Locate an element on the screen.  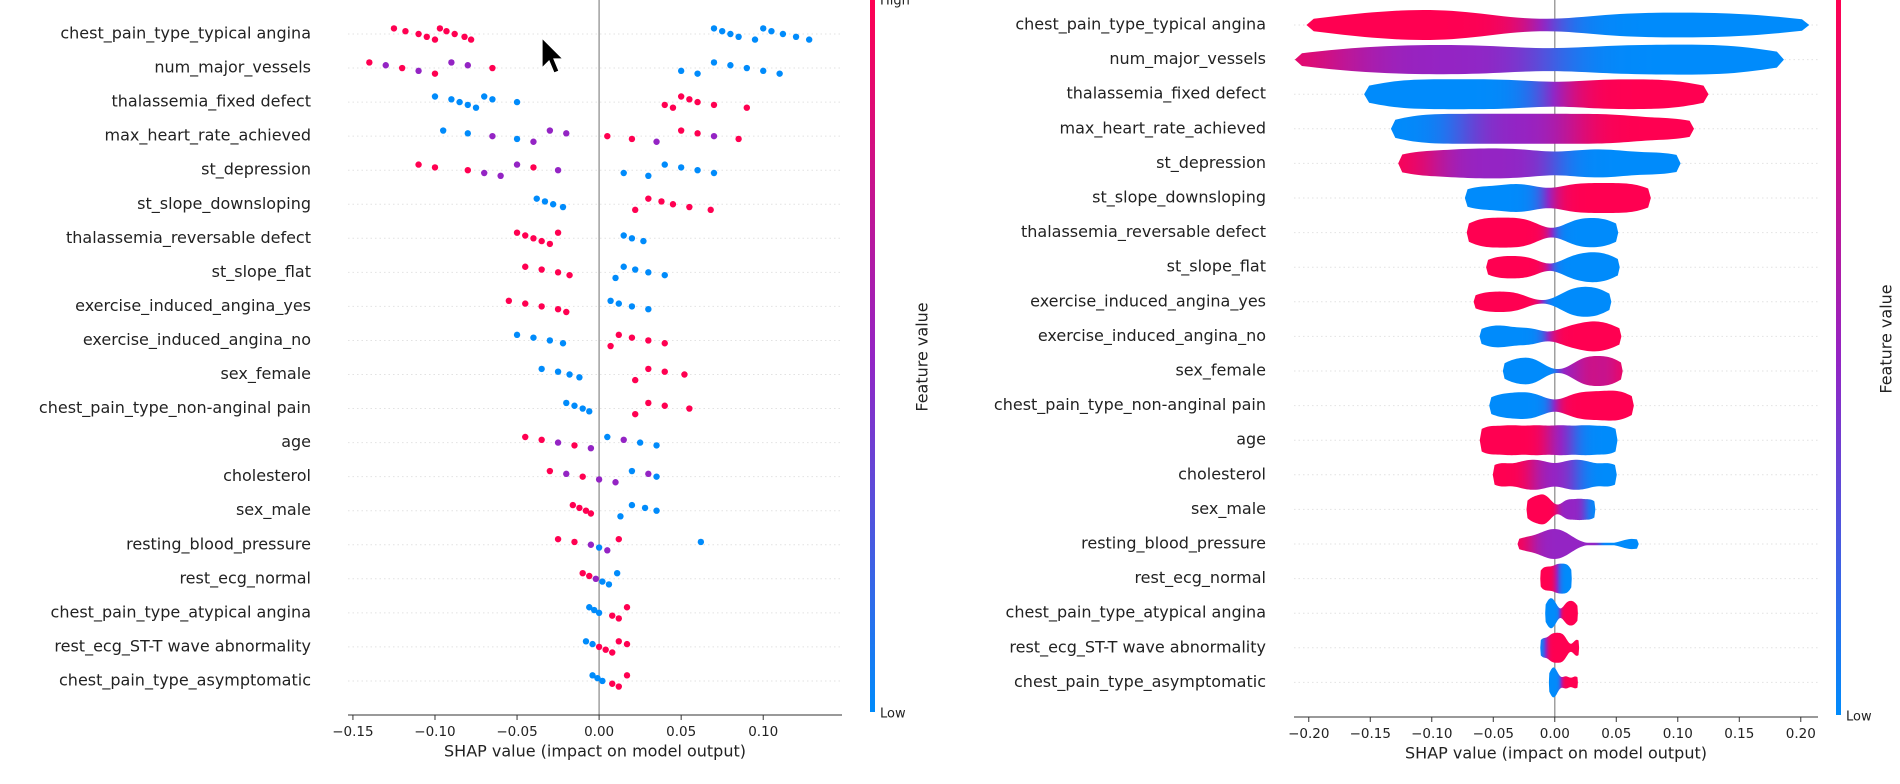
feature-label: rest_ecg_ST-T wave abnormality is located at coordinates (182, 646).